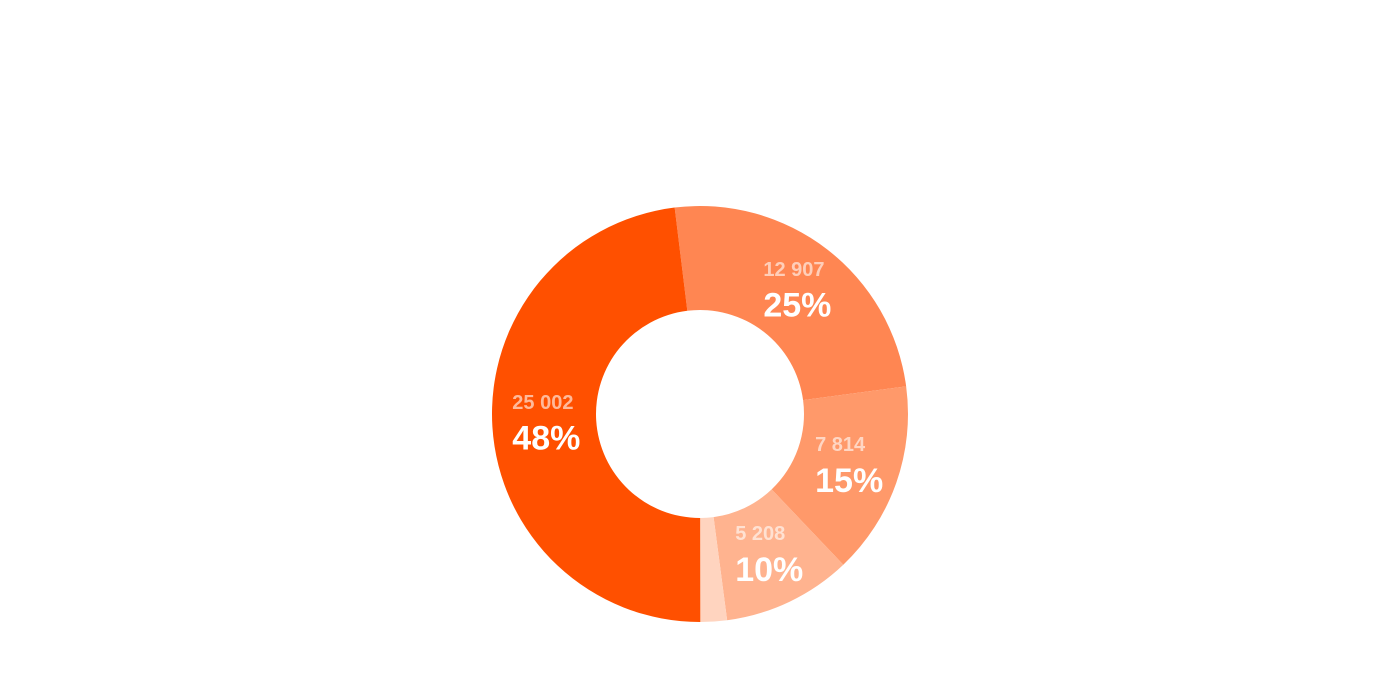  I want to click on value-label: 5 208, so click(760, 534).